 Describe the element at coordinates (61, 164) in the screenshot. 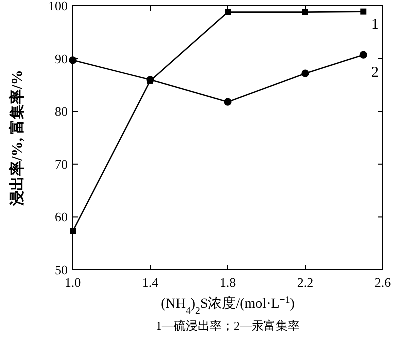

I see `y-tick-label: 70` at that location.